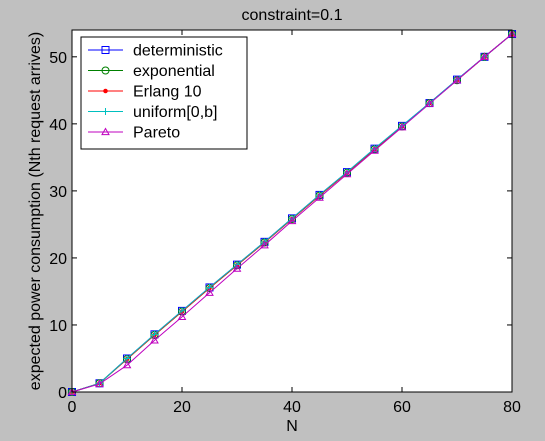 The height and width of the screenshot is (441, 545). I want to click on legend-item: deterministic, so click(155, 51).